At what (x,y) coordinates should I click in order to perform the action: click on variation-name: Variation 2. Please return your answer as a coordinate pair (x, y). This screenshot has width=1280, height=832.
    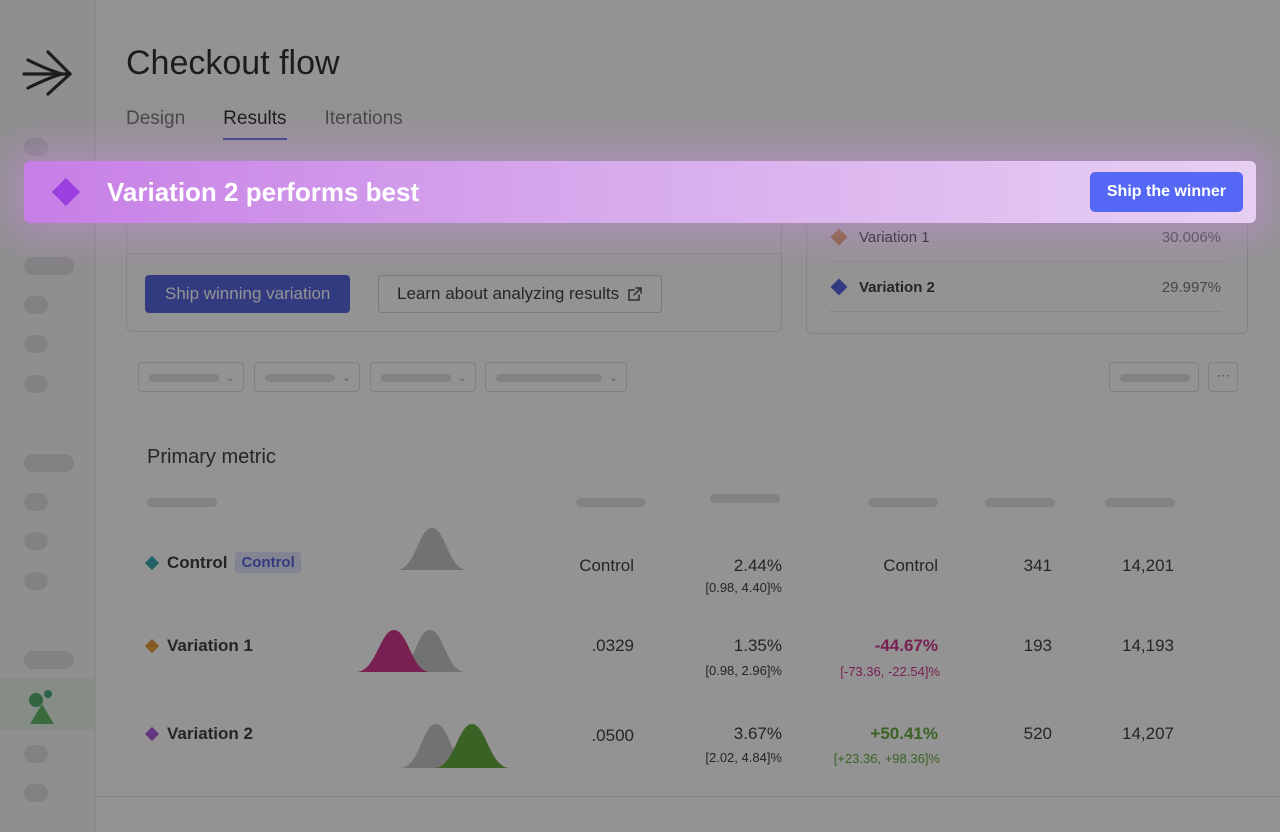
    Looking at the image, I should click on (210, 733).